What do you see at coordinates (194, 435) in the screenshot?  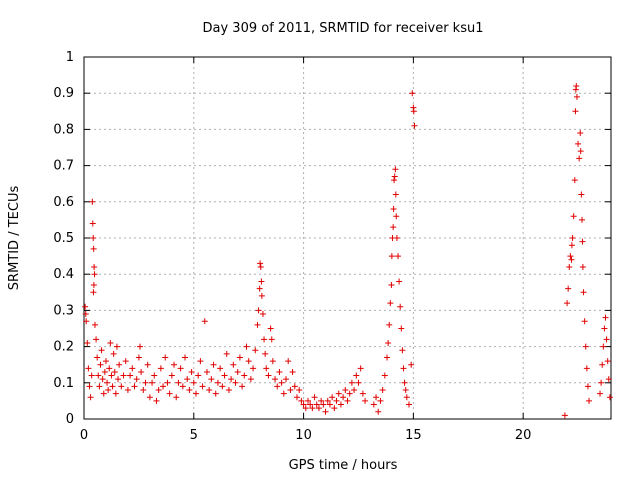 I see `x-tick-label: 5` at bounding box center [194, 435].